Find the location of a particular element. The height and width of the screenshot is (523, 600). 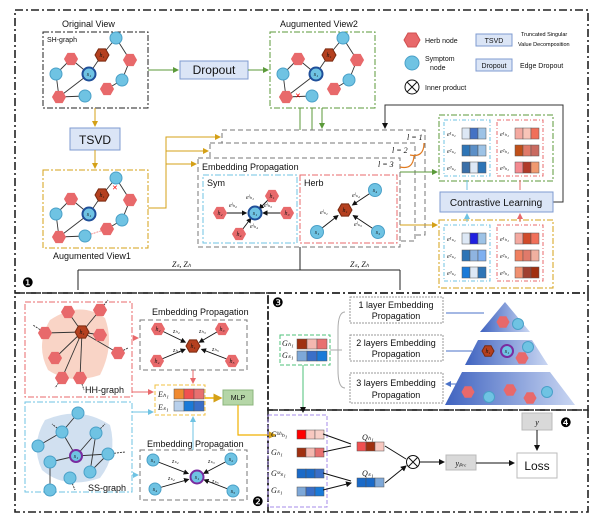

edge-label: eˡₛ₃ is located at coordinates (358, 225).